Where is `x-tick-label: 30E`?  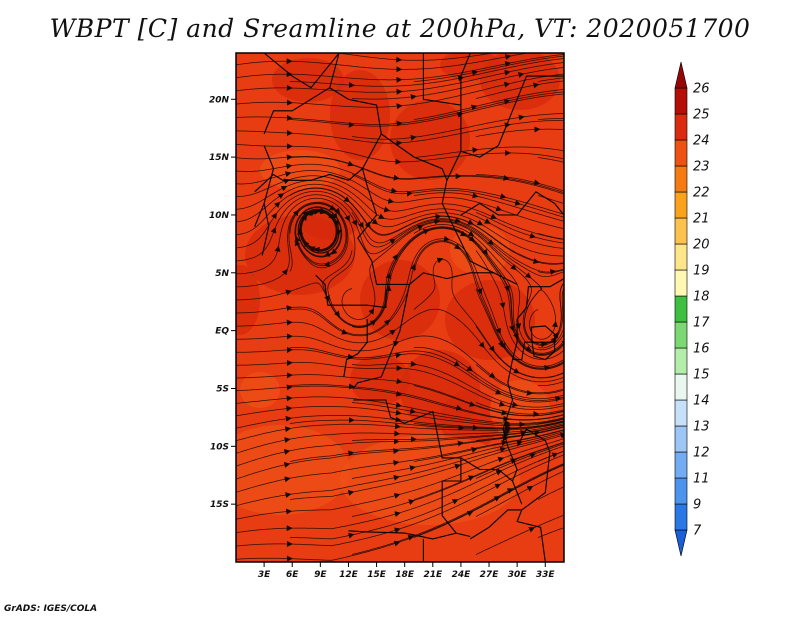 x-tick-label: 30E is located at coordinates (518, 575).